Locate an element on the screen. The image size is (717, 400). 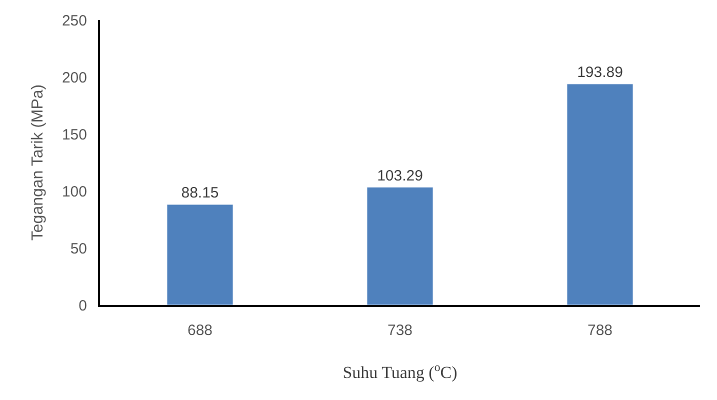
data-label: 193.89 is located at coordinates (600, 72).